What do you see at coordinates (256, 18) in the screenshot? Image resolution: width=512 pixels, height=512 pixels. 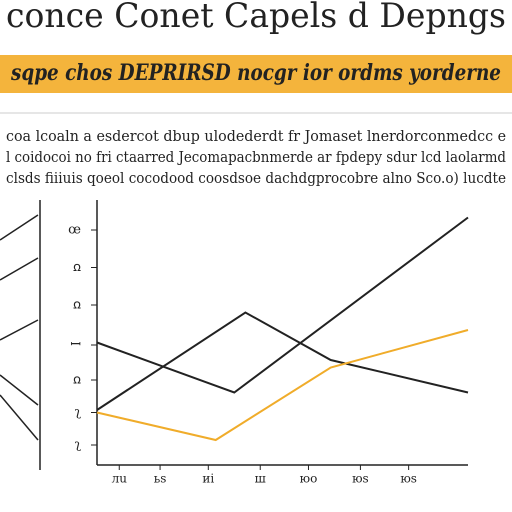 I see `chart-title: conce Conet Capels d Depngs` at bounding box center [256, 18].